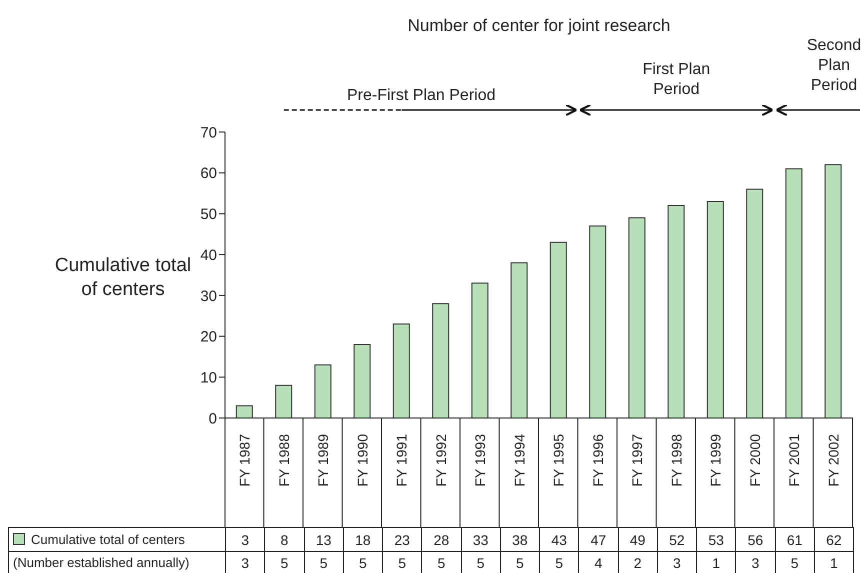 The width and height of the screenshot is (861, 573). Describe the element at coordinates (324, 540) in the screenshot. I see `data-label: 13` at that location.